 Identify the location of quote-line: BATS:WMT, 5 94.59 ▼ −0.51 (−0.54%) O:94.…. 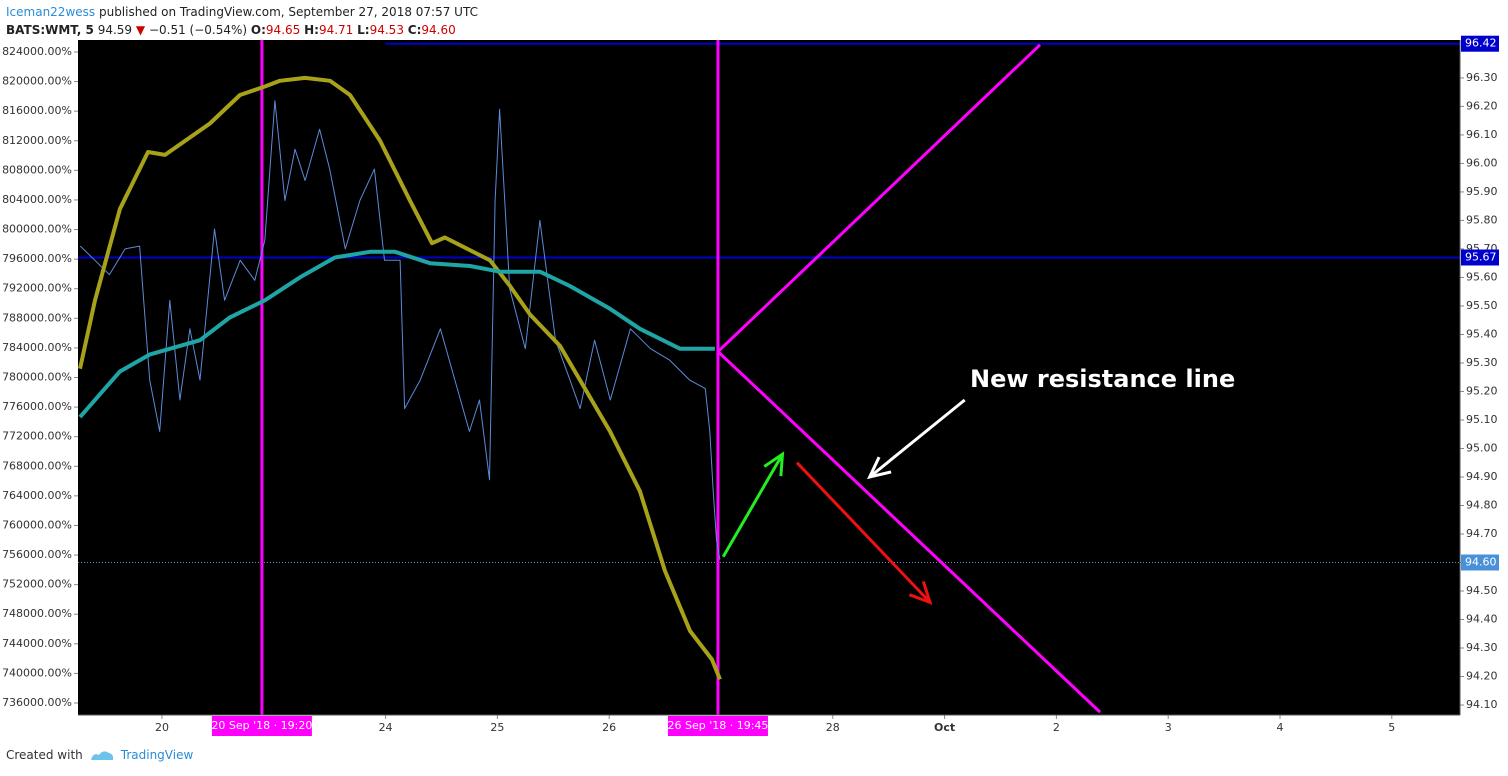
(242, 30).